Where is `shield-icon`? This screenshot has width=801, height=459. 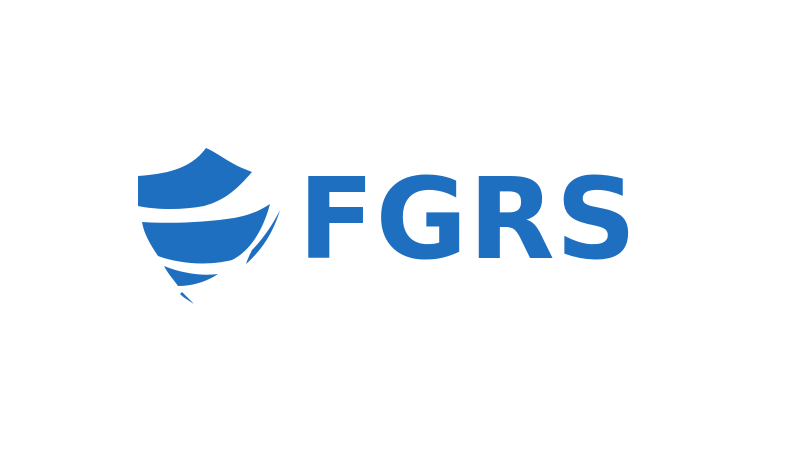
shield-icon is located at coordinates (209, 226).